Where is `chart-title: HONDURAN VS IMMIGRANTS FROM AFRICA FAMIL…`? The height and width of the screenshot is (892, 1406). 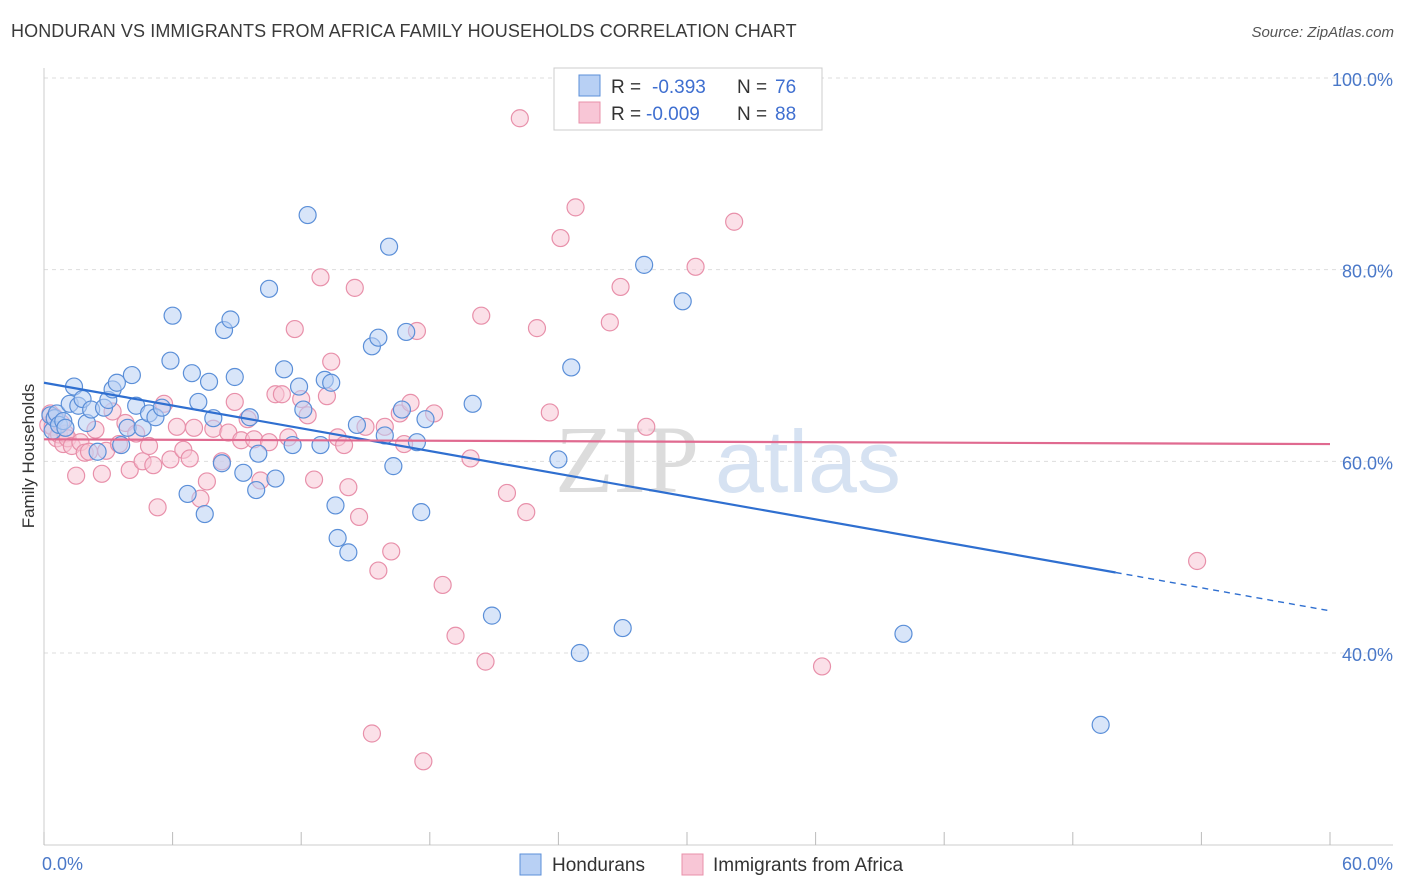
chart-title: HONDURAN VS IMMIGRANTS FROM AFRICA FAMIL… is located at coordinates (404, 31).